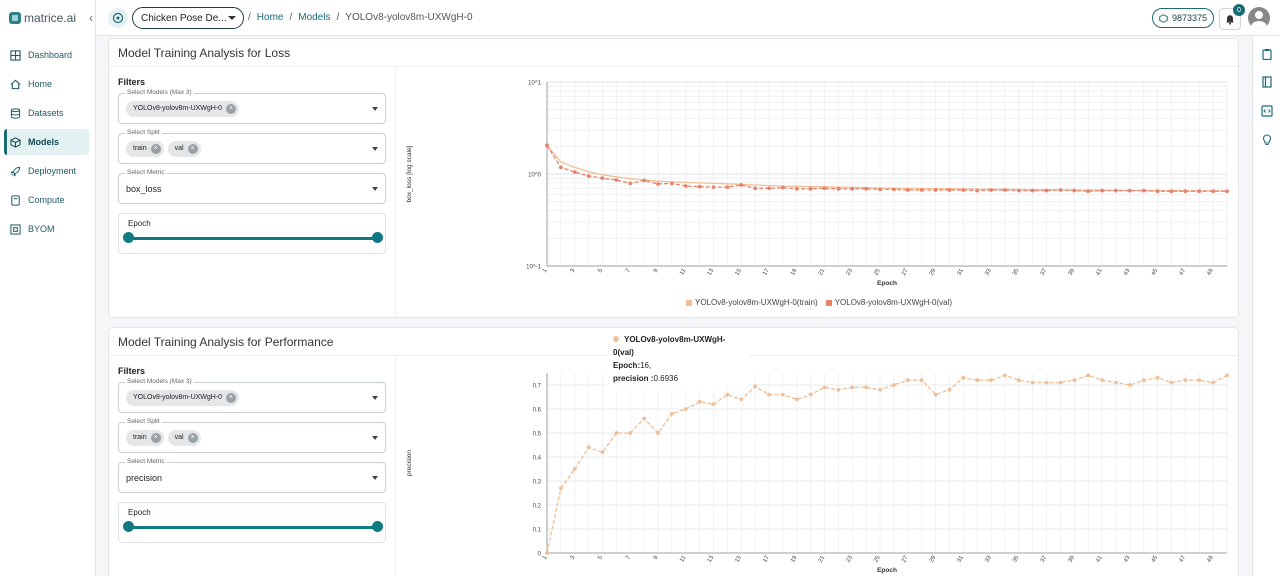  Describe the element at coordinates (1155, 558) in the screenshot. I see `x-tick-label: 45` at that location.